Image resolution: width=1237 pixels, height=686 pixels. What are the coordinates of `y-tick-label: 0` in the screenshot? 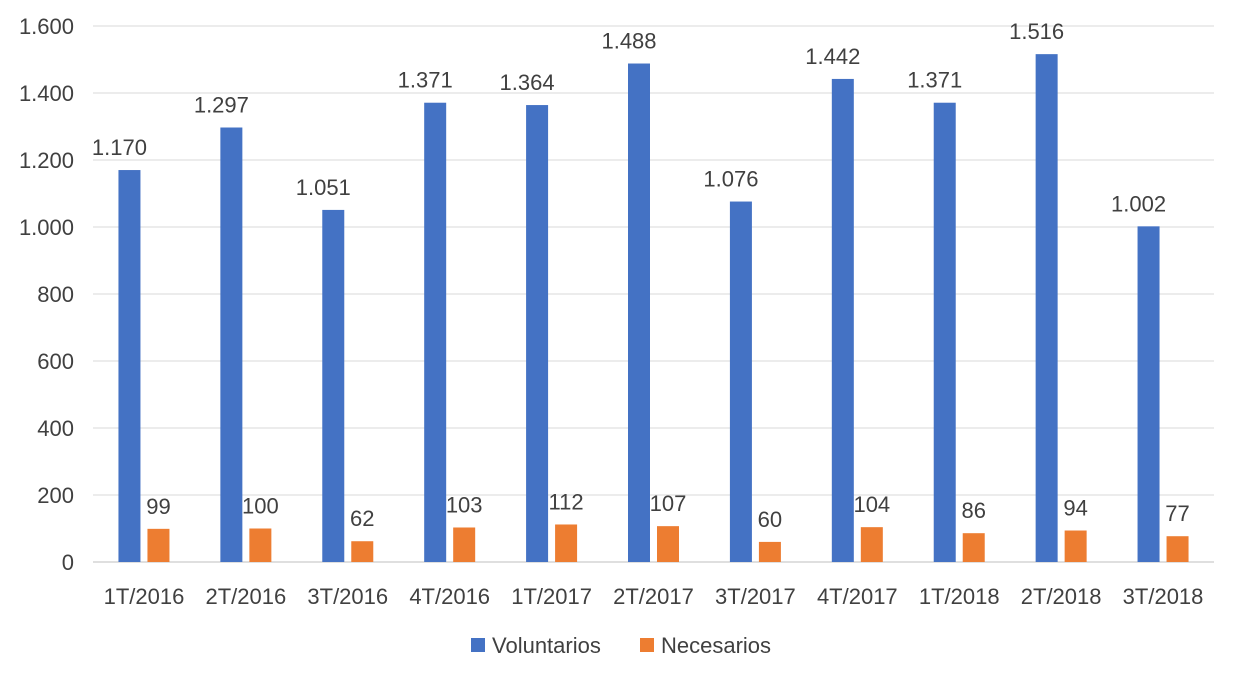 It's located at (68, 562).